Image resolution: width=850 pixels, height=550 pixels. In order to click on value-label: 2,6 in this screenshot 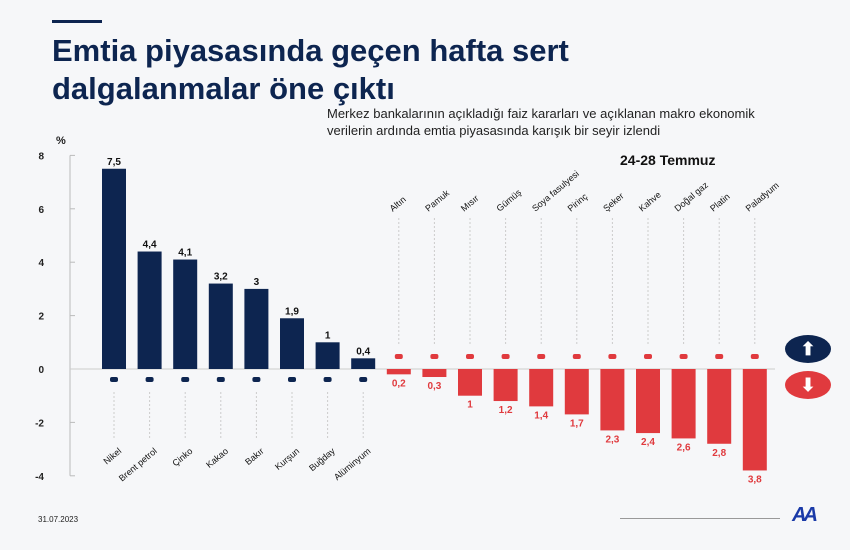, I will do `click(684, 447)`.